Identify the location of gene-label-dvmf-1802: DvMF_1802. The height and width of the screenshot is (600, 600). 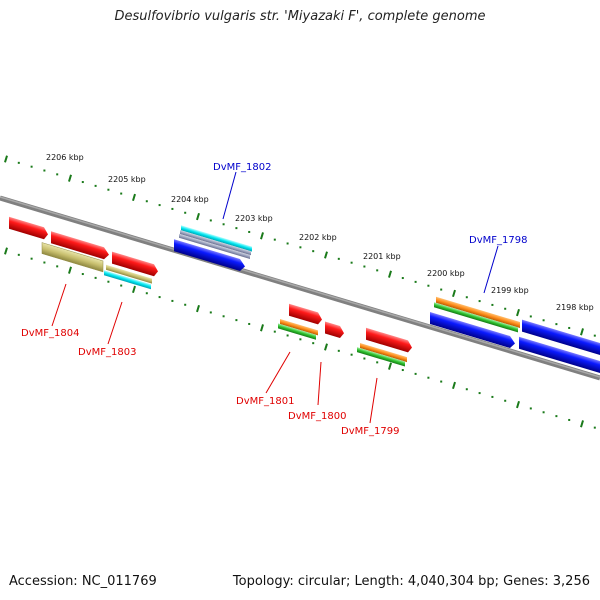
(242, 167).